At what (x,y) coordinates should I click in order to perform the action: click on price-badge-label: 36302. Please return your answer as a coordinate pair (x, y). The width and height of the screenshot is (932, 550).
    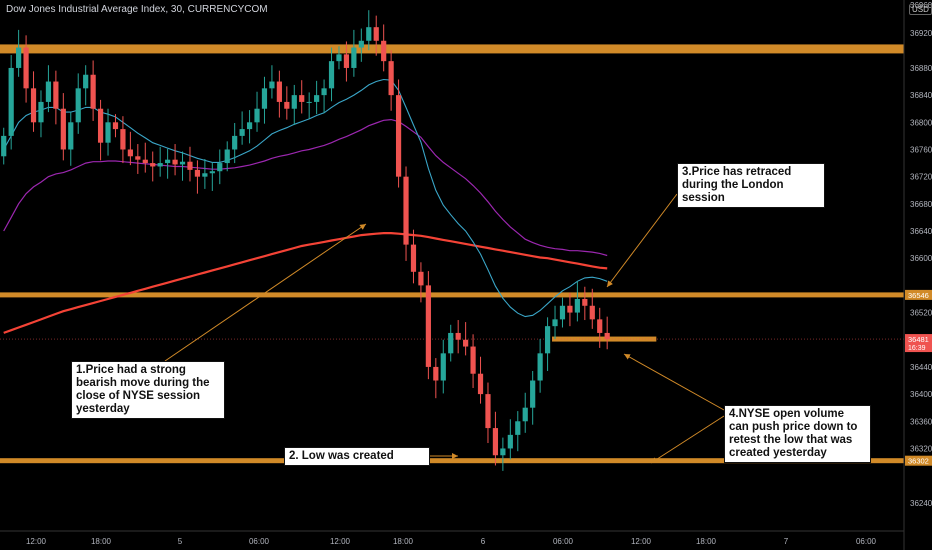
    Looking at the image, I should click on (918, 461).